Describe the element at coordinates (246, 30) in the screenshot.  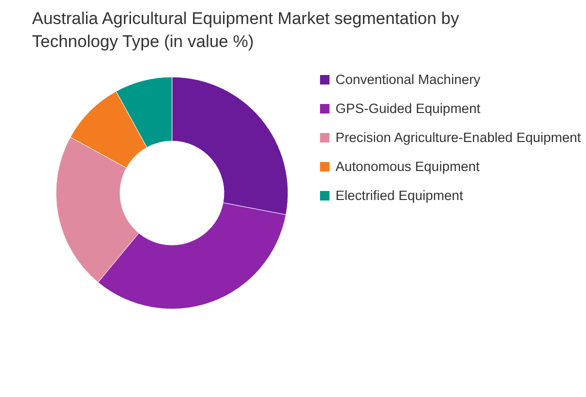
I see `chart-title: Australia Agricultural Equipment Market segmentation by Technology Type (in value %)` at that location.